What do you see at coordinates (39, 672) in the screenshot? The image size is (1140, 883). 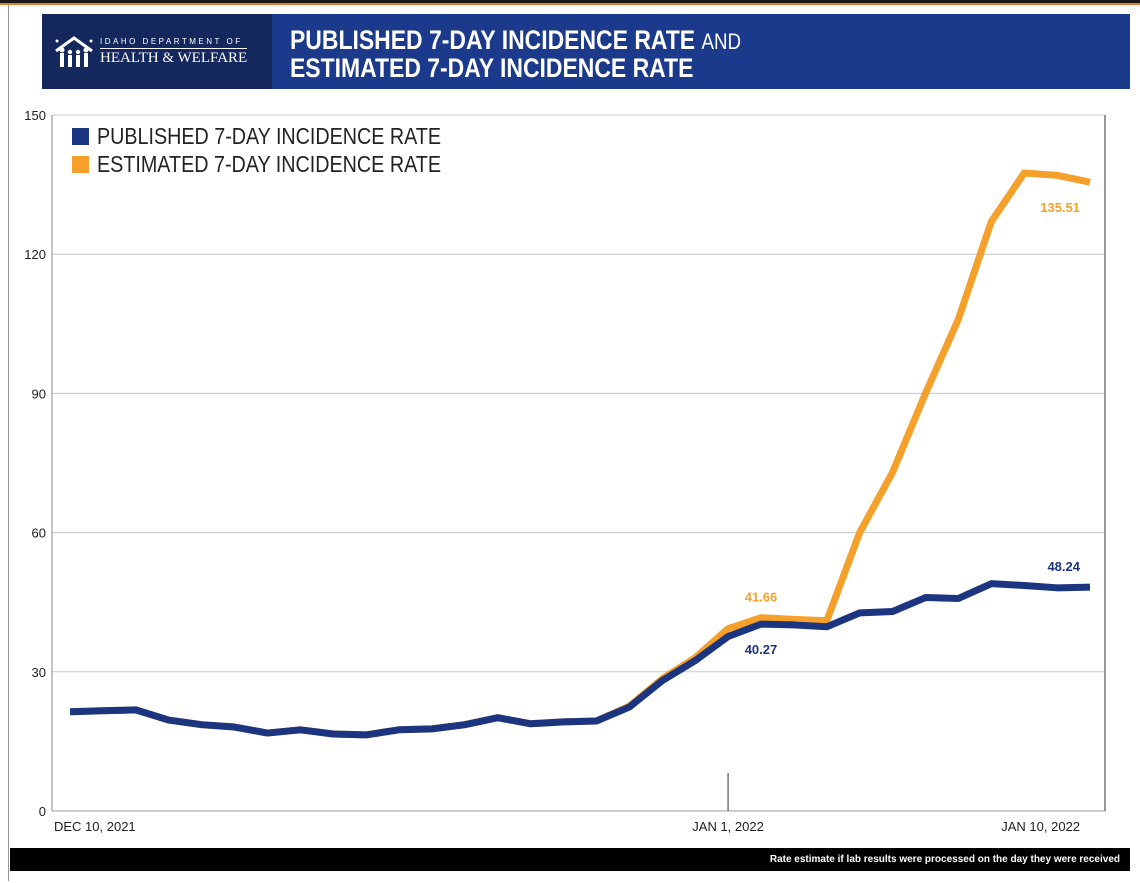 I see `y-tick-label: 30` at bounding box center [39, 672].